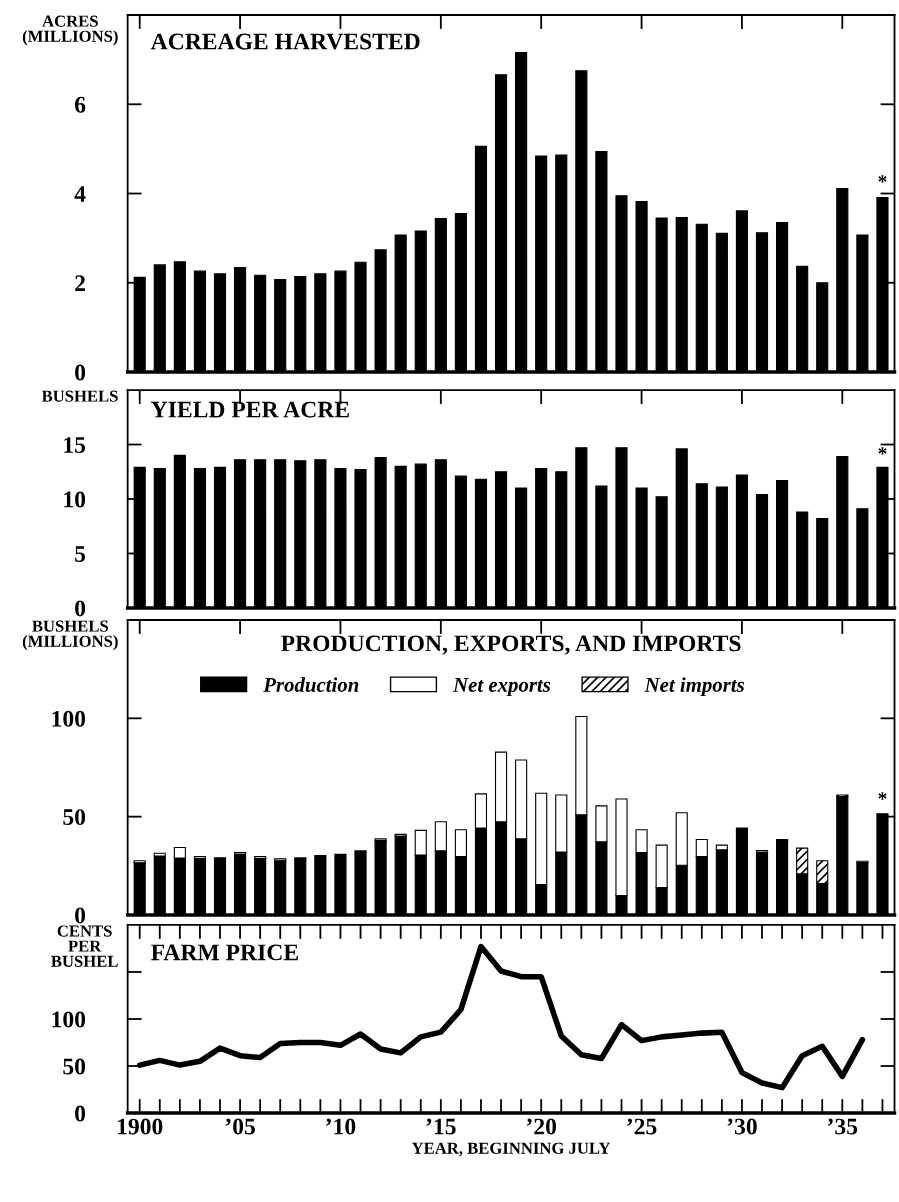 This screenshot has width=899, height=1202. I want to click on legend-label: Net exports, so click(501, 687).